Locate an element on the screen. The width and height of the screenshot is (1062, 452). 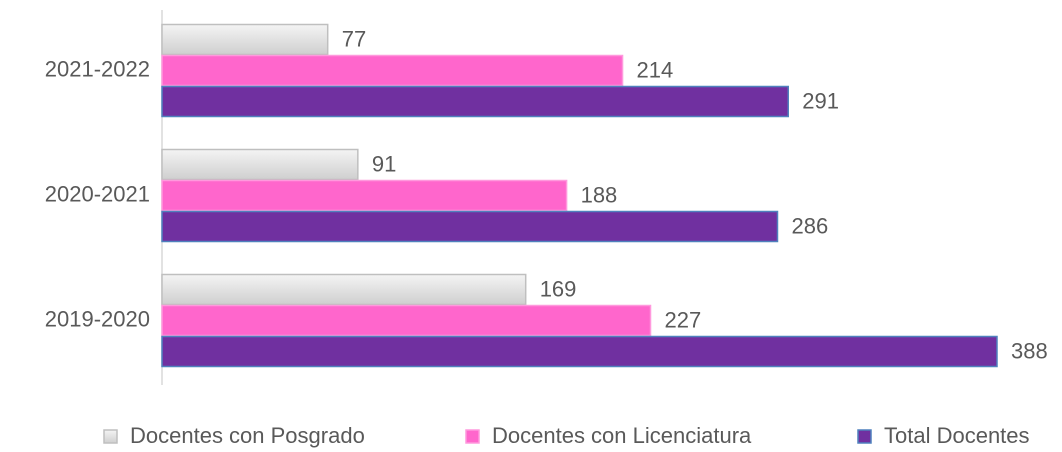
y-tick-label: 2021-2022 is located at coordinates (97, 68).